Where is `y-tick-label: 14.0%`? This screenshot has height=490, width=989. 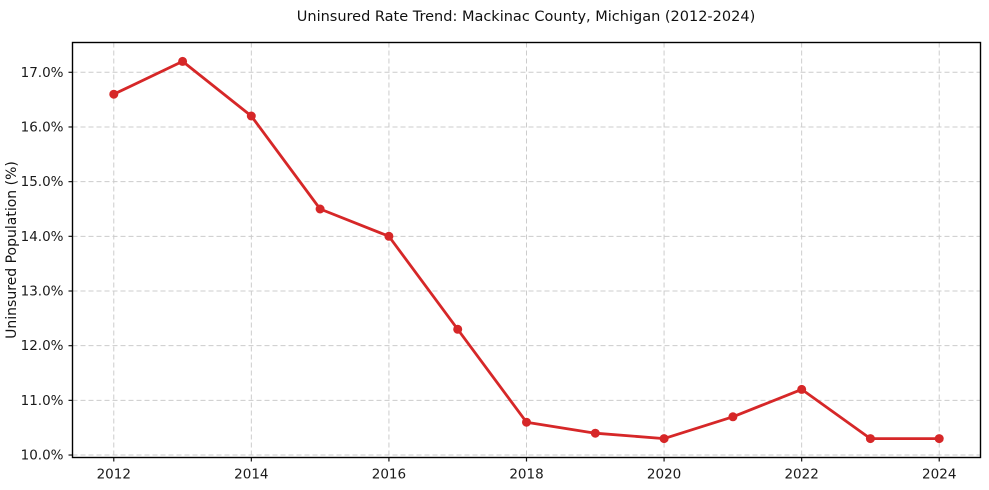
y-tick-label: 14.0% is located at coordinates (42, 237).